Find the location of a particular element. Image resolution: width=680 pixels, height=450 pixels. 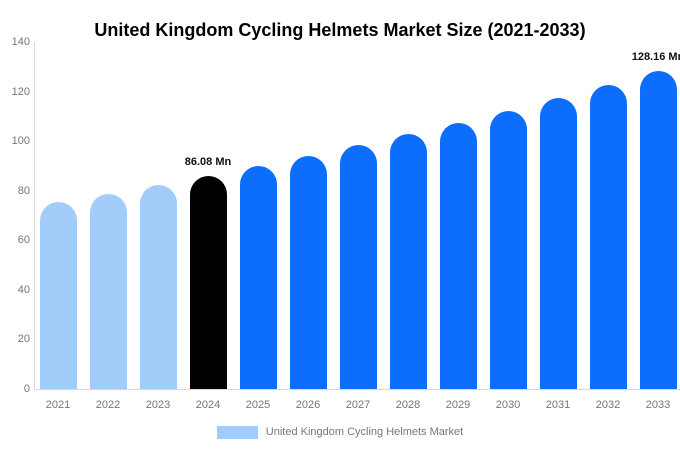

bar-2028 is located at coordinates (408, 261).